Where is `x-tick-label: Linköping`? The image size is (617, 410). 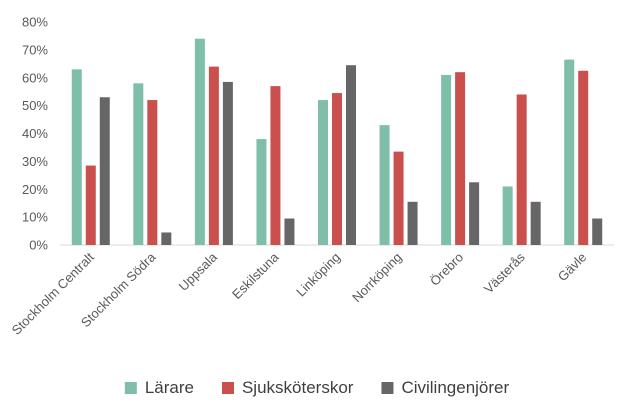
x-tick-label: Linköping is located at coordinates (318, 275).